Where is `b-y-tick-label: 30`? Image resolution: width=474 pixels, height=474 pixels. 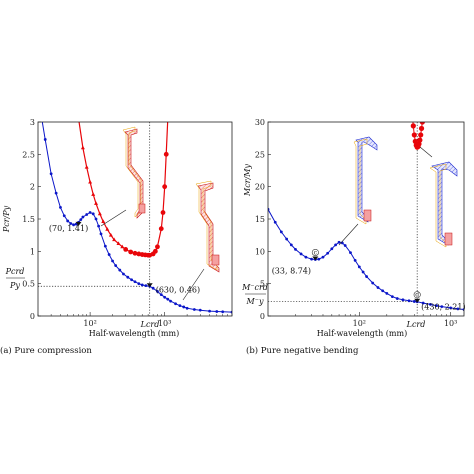
b-y-tick-label: 30 is located at coordinates (260, 122).